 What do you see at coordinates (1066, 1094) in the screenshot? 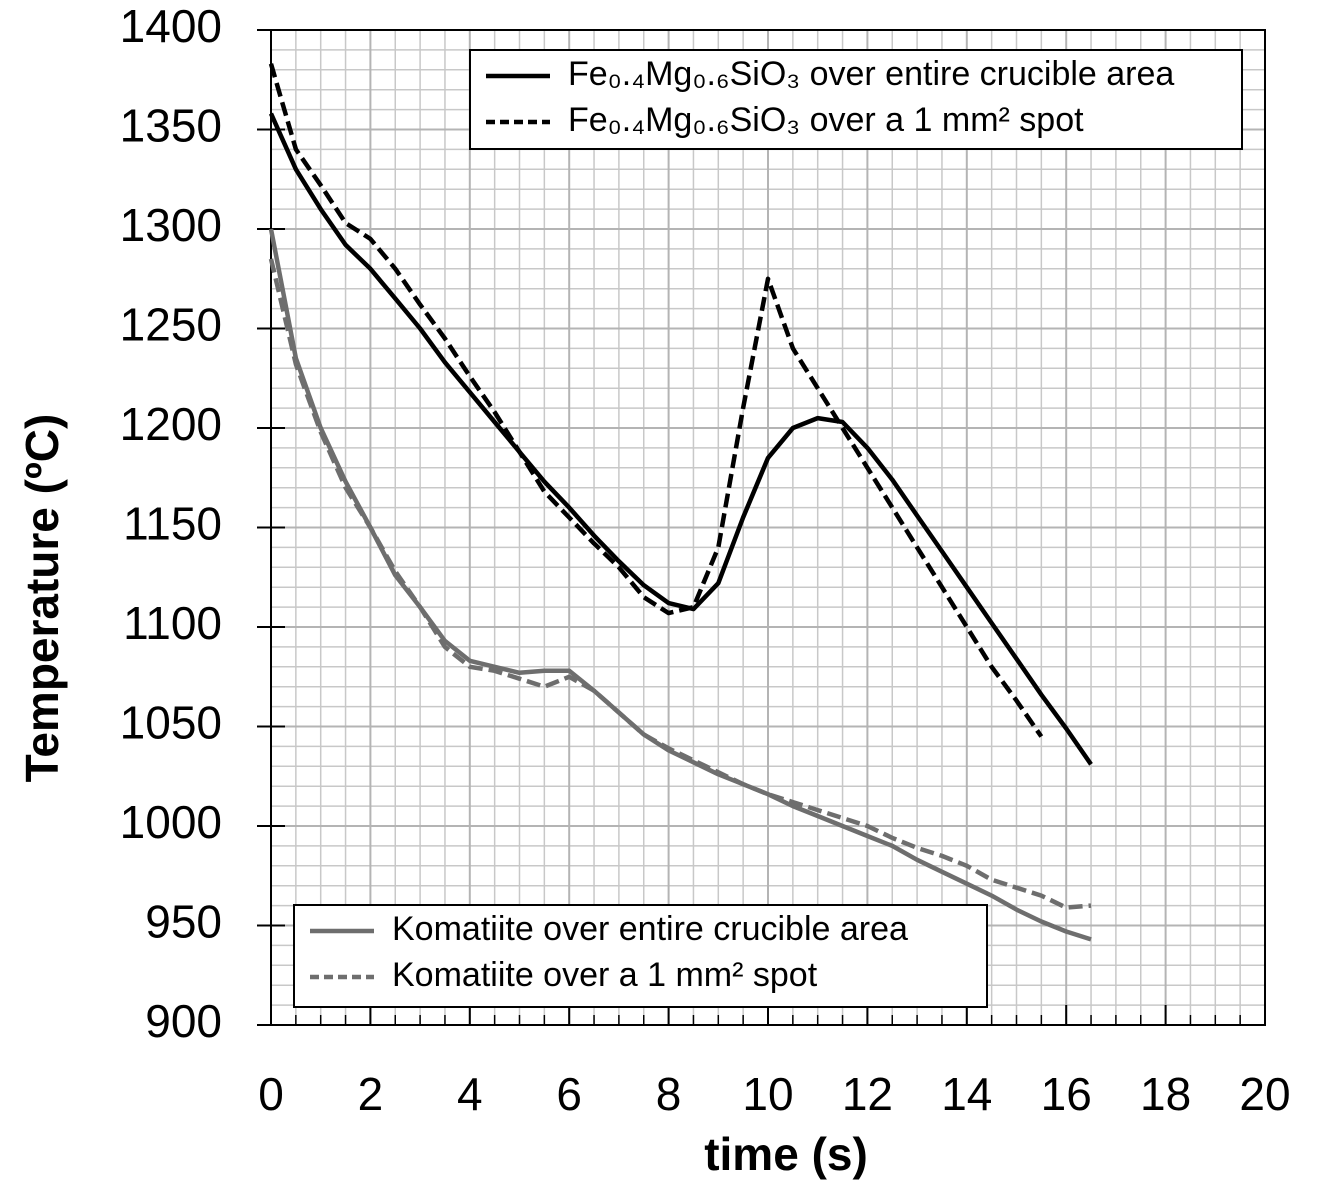
I see `x-tick-label: 16` at bounding box center [1066, 1094].